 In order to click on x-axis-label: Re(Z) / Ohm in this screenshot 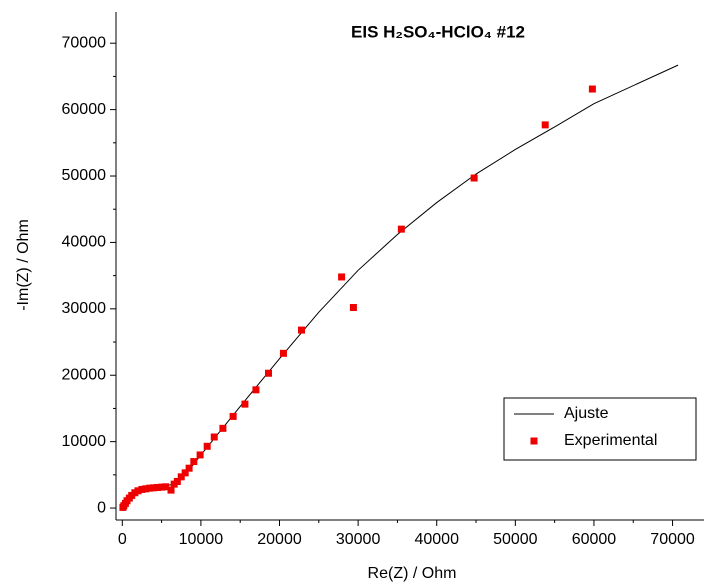, I will do `click(412, 573)`.